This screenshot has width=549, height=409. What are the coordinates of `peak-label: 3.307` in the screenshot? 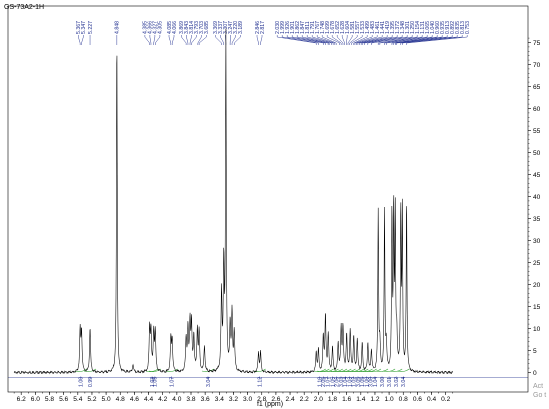 It's located at (226, 27).